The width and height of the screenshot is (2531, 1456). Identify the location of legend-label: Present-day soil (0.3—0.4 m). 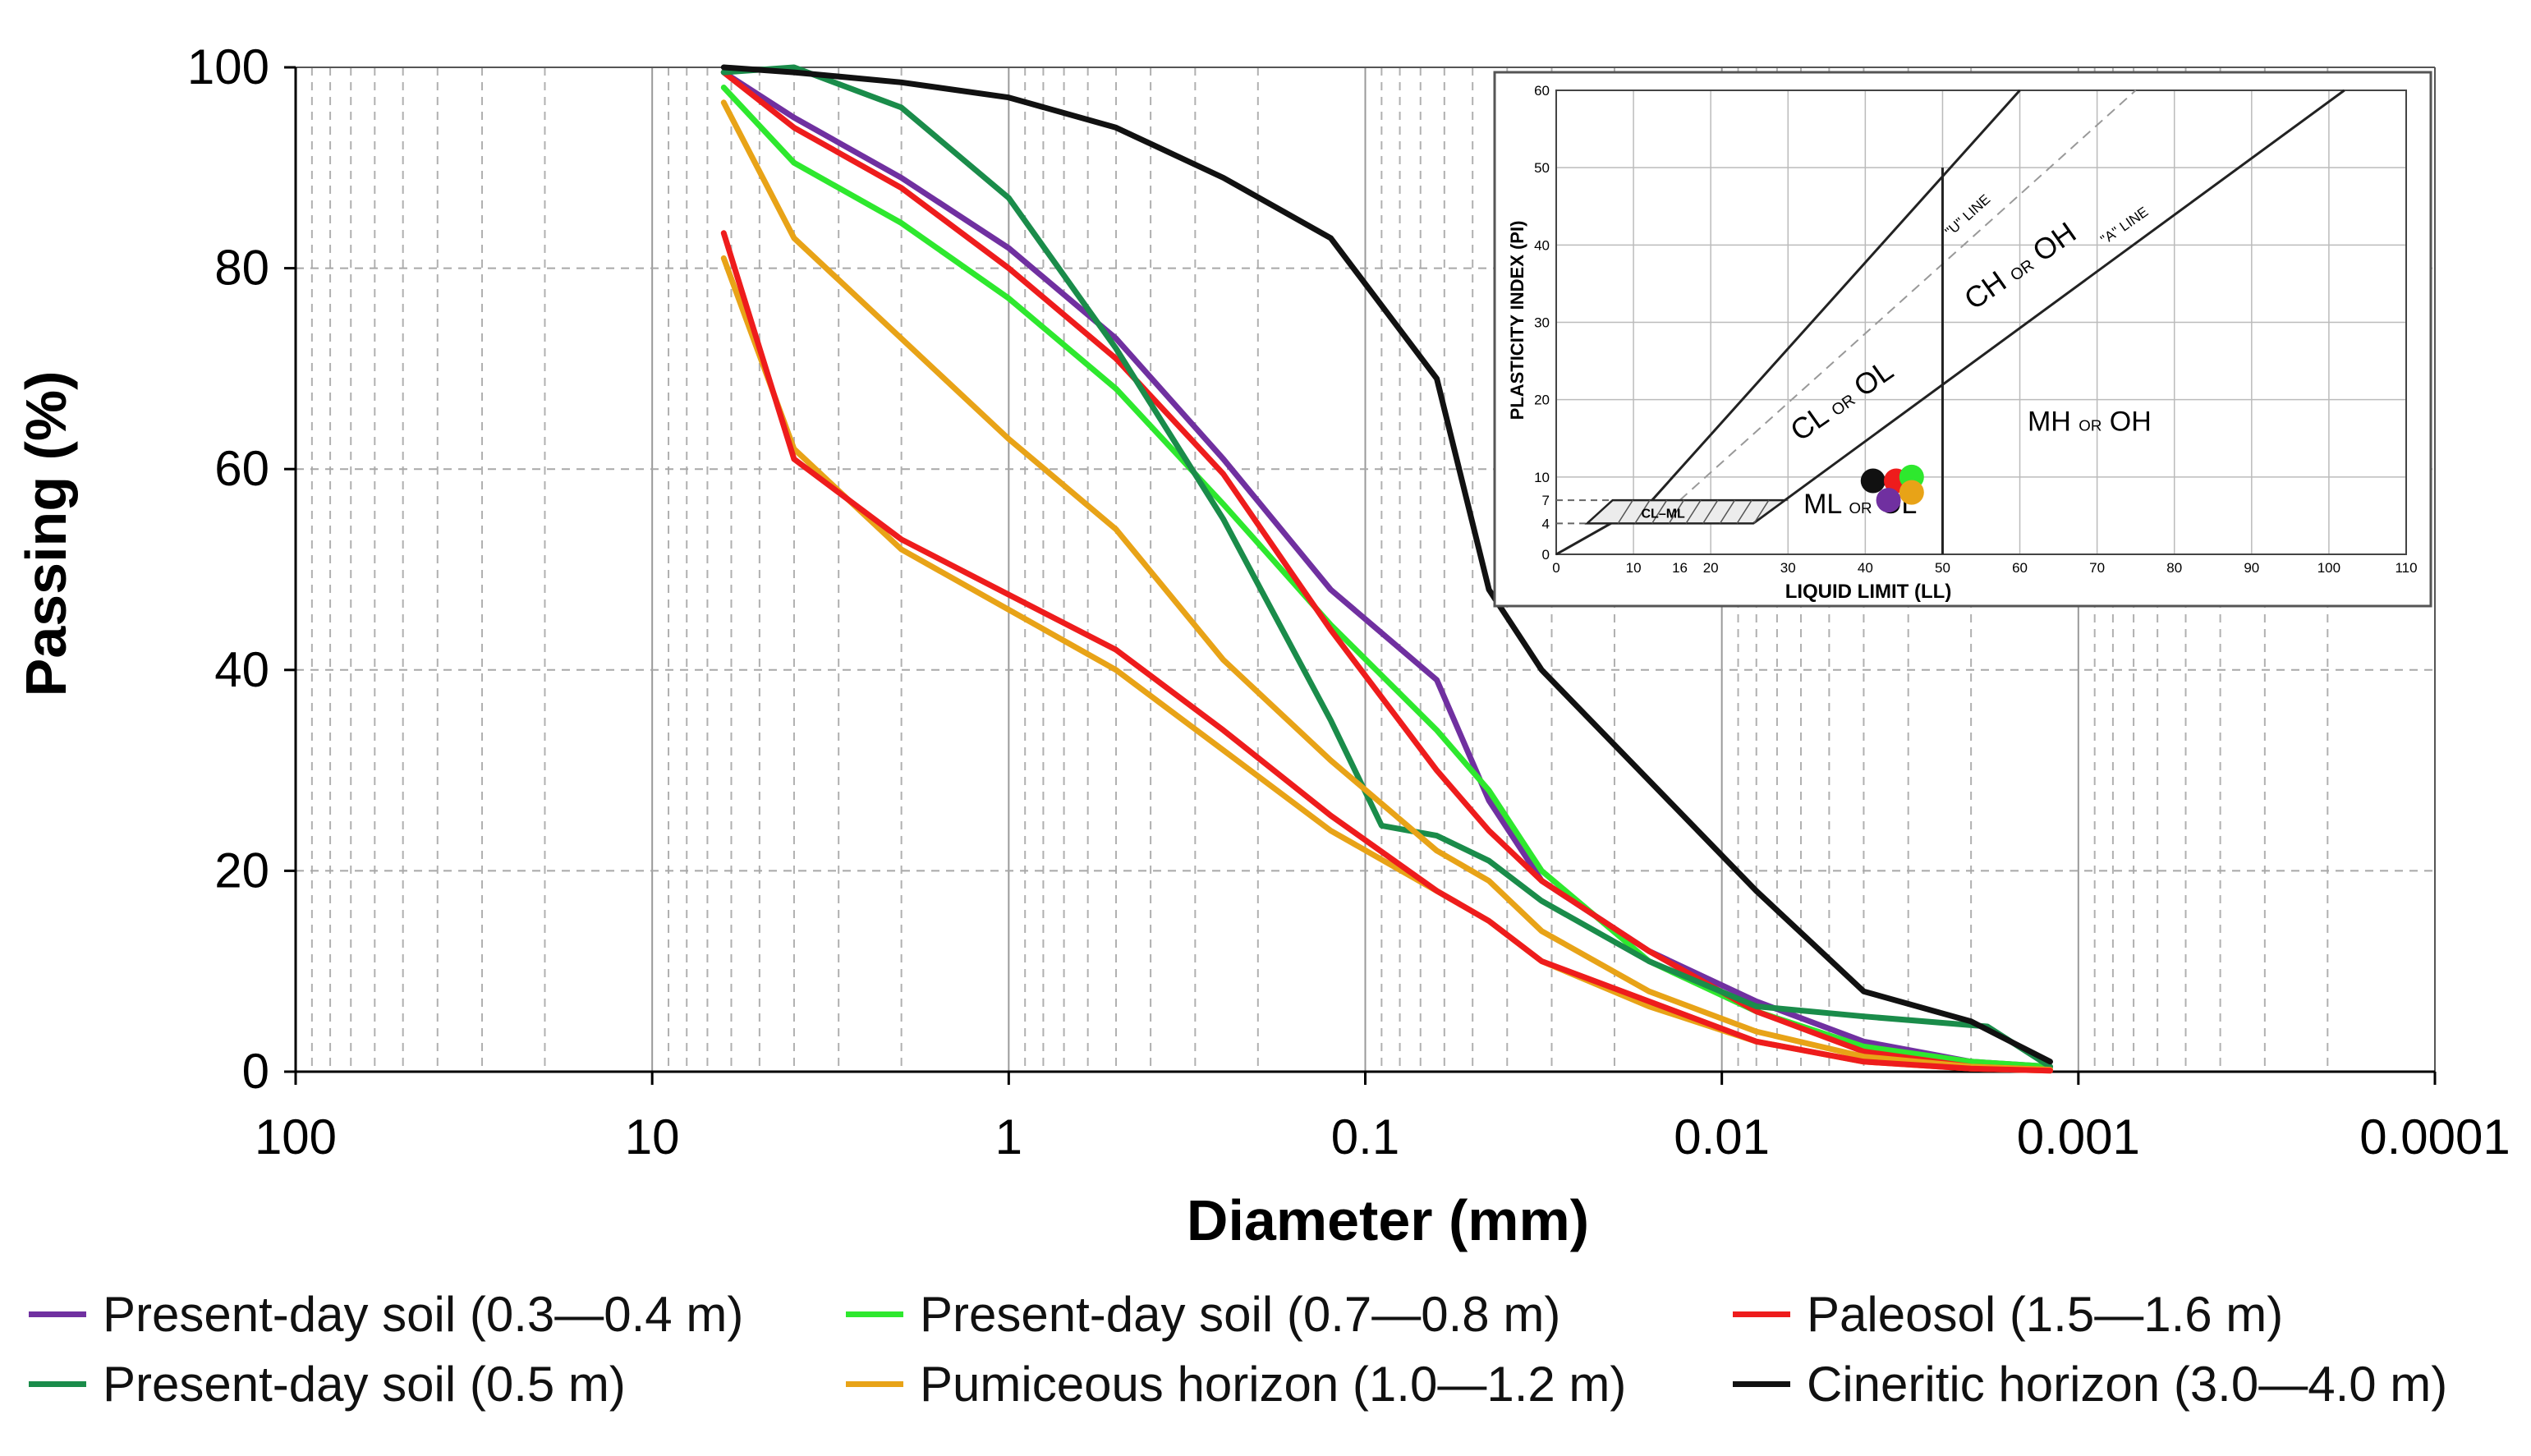
(424, 1314).